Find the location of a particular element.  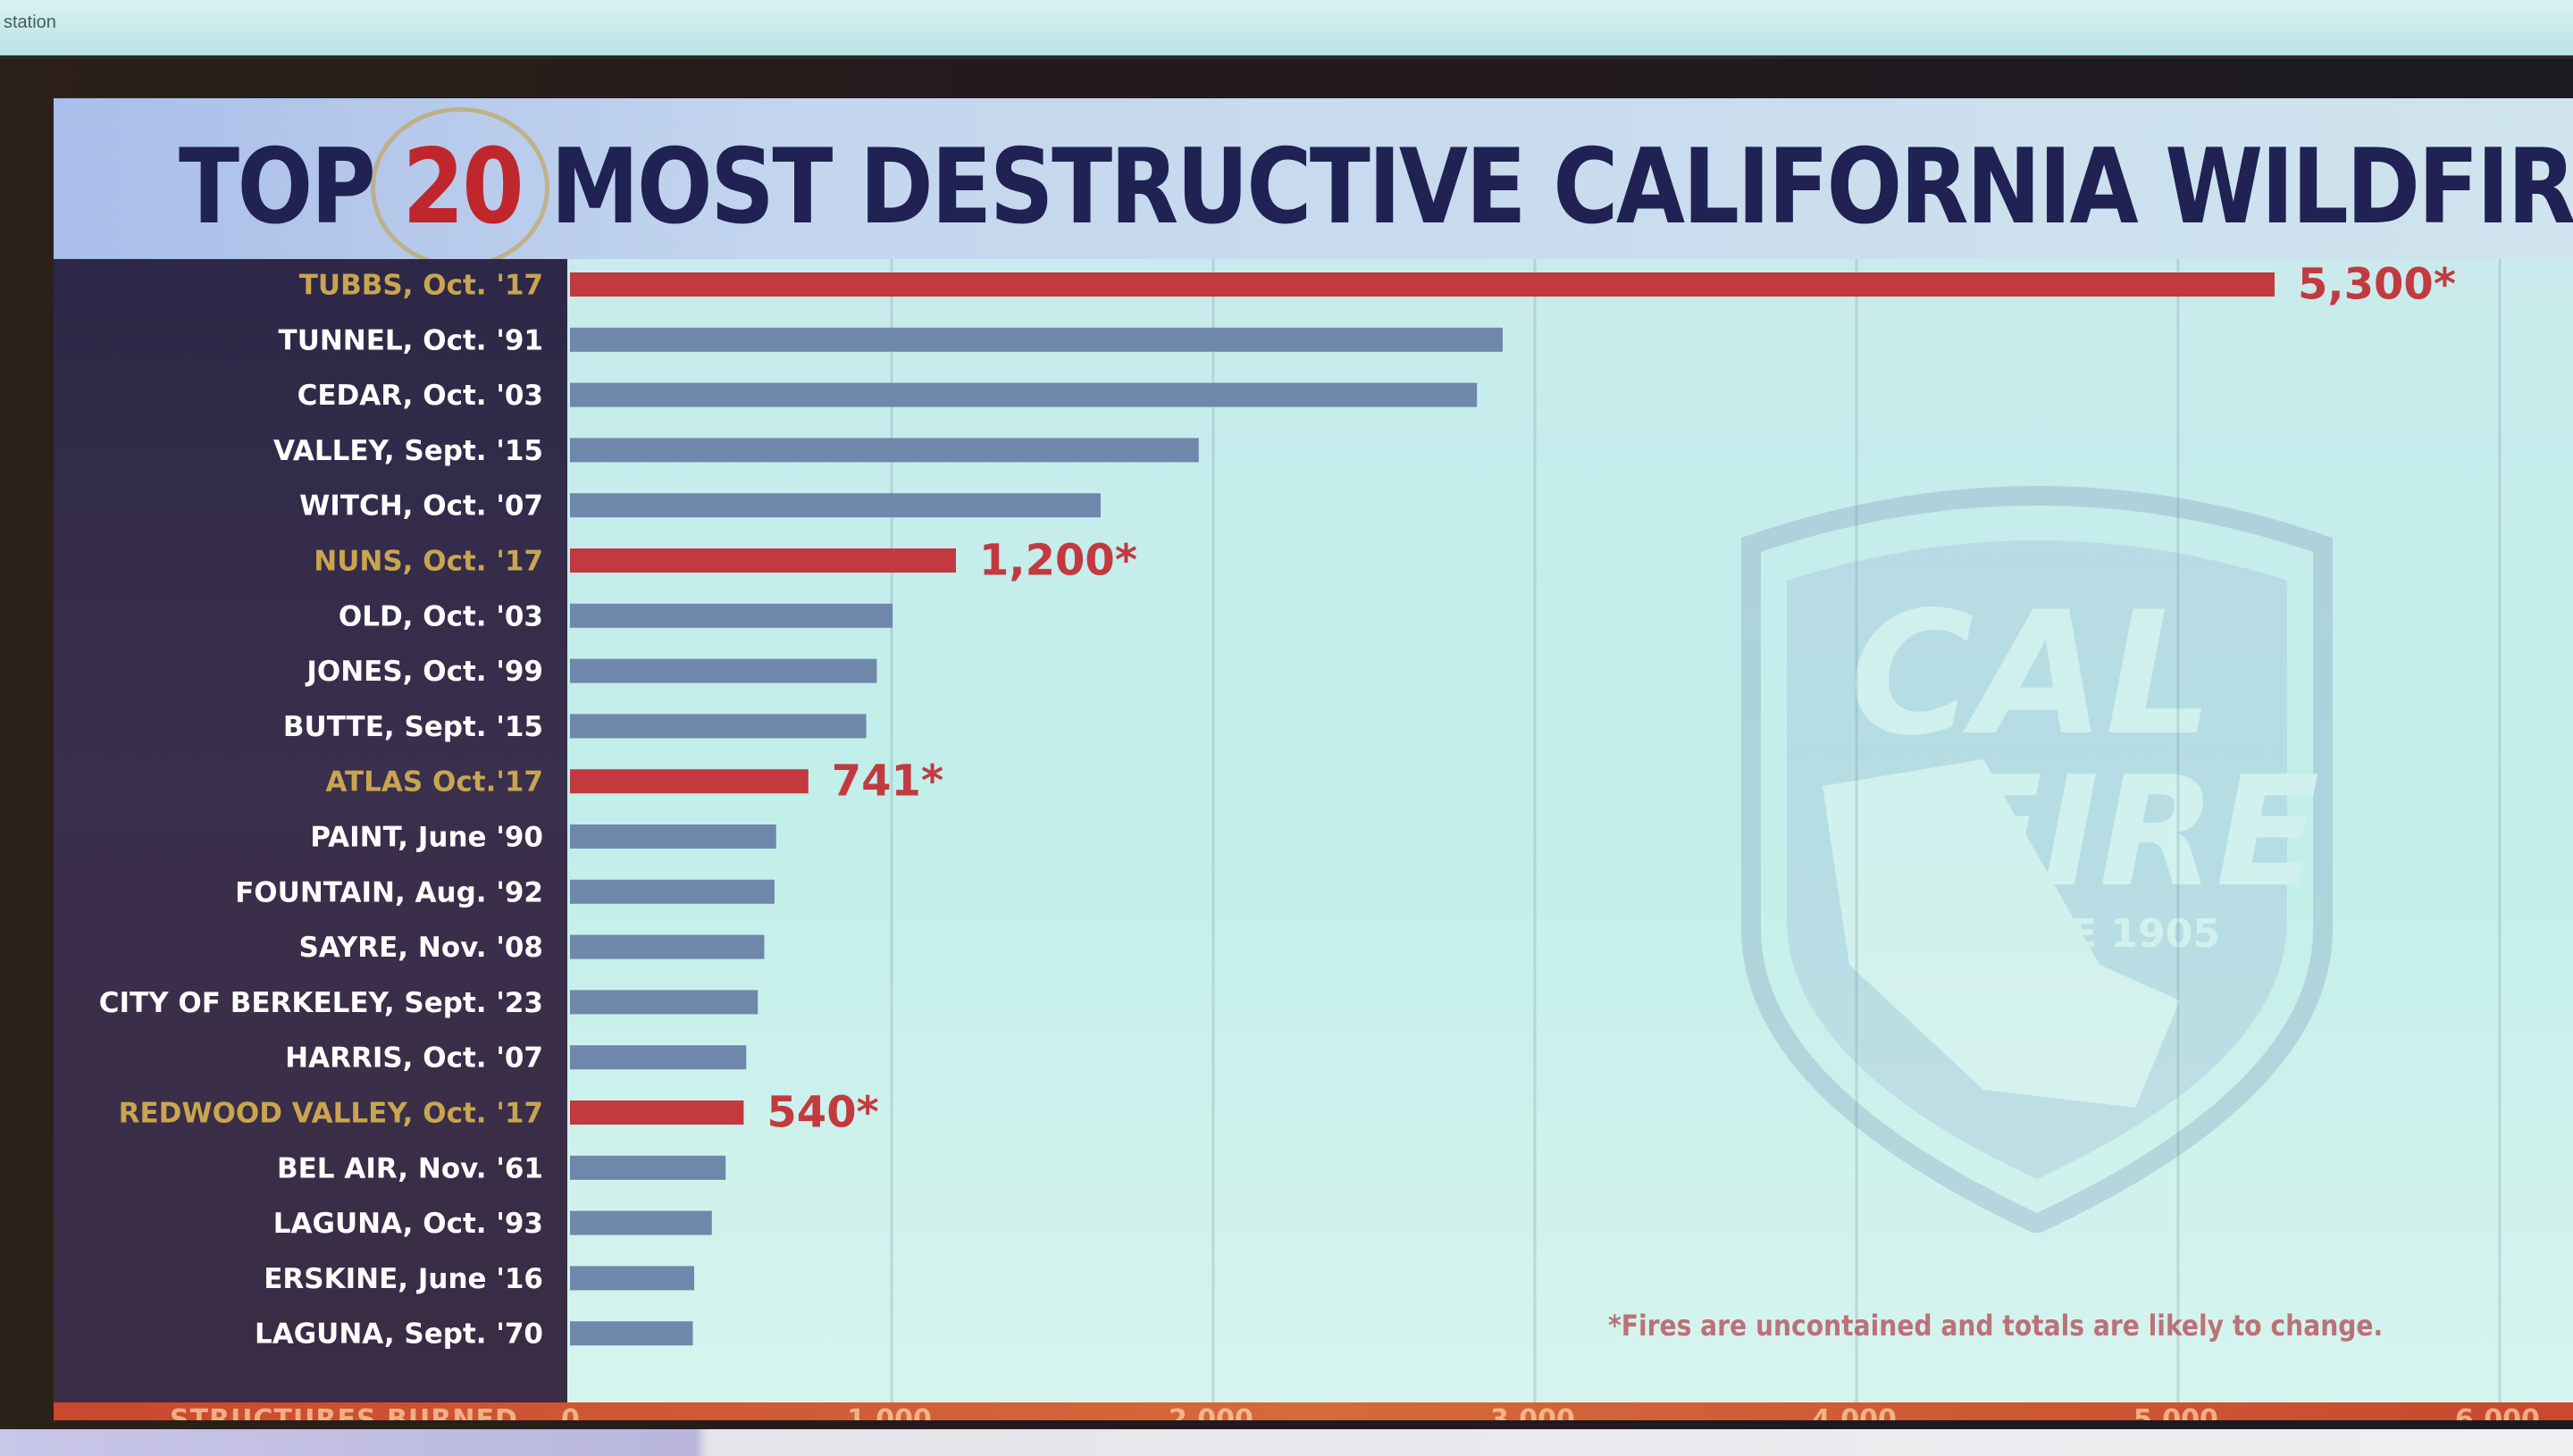

x-tick-label: 6,000 is located at coordinates (2497, 1412).